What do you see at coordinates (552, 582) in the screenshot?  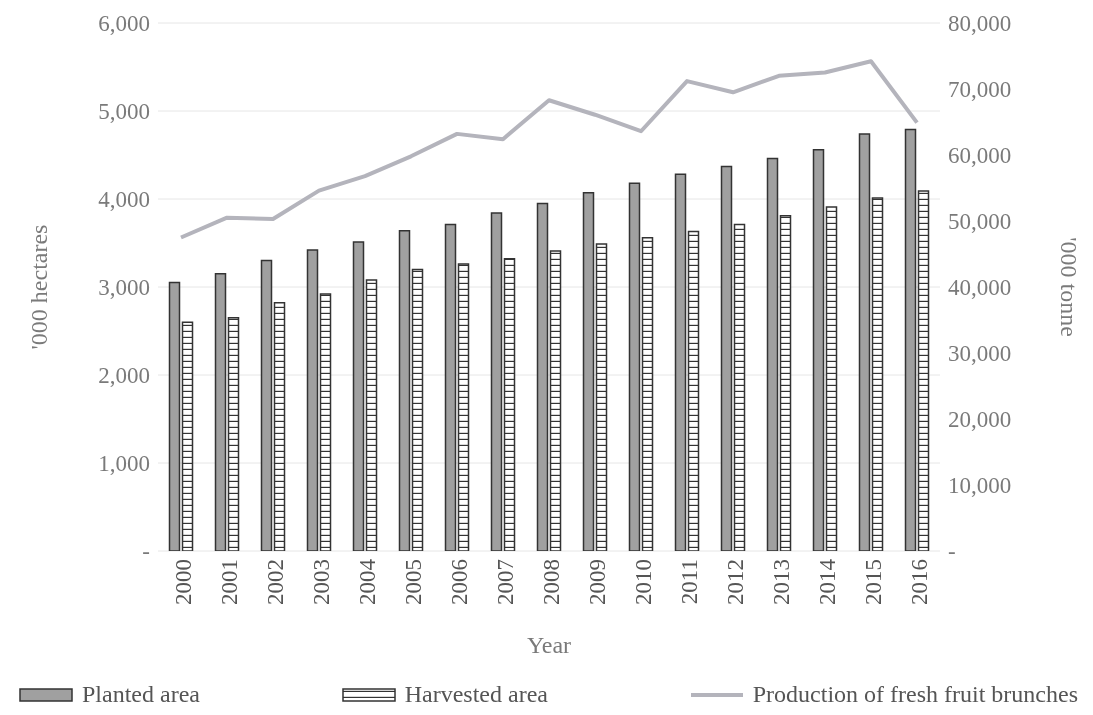 I see `x-tick-label: 2008` at bounding box center [552, 582].